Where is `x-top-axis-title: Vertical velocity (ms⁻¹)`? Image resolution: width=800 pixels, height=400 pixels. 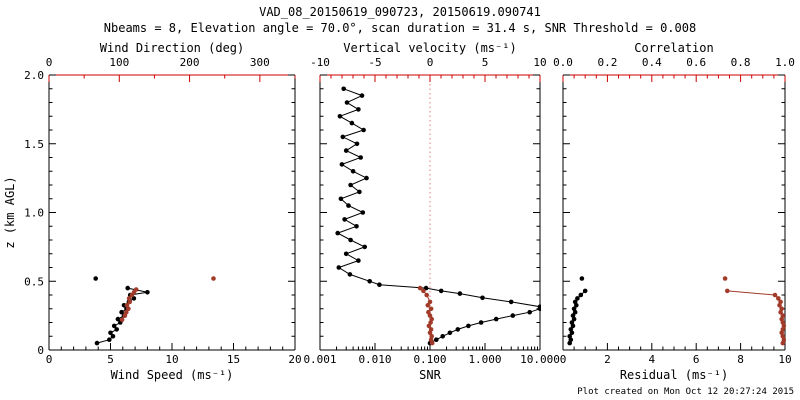 x-top-axis-title: Vertical velocity (ms⁻¹) is located at coordinates (429, 48).